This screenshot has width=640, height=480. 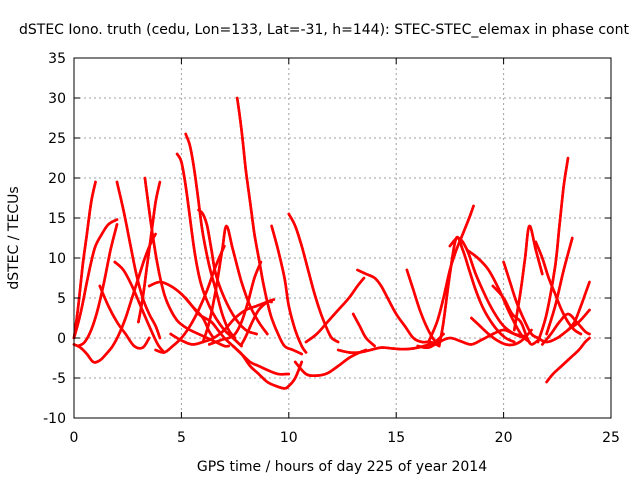 What do you see at coordinates (181, 438) in the screenshot?
I see `x-tick-label: 5` at bounding box center [181, 438].